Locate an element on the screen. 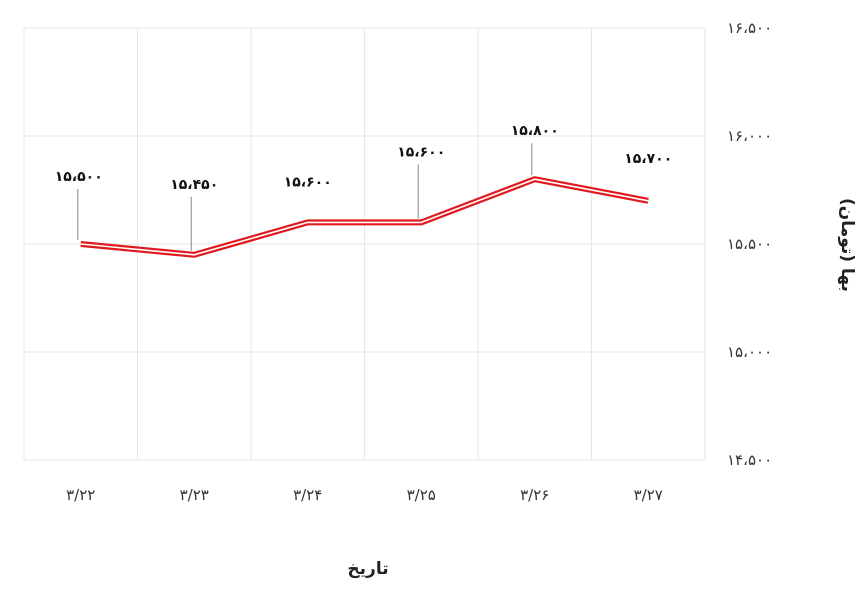  series-line-core is located at coordinates (364, 217).